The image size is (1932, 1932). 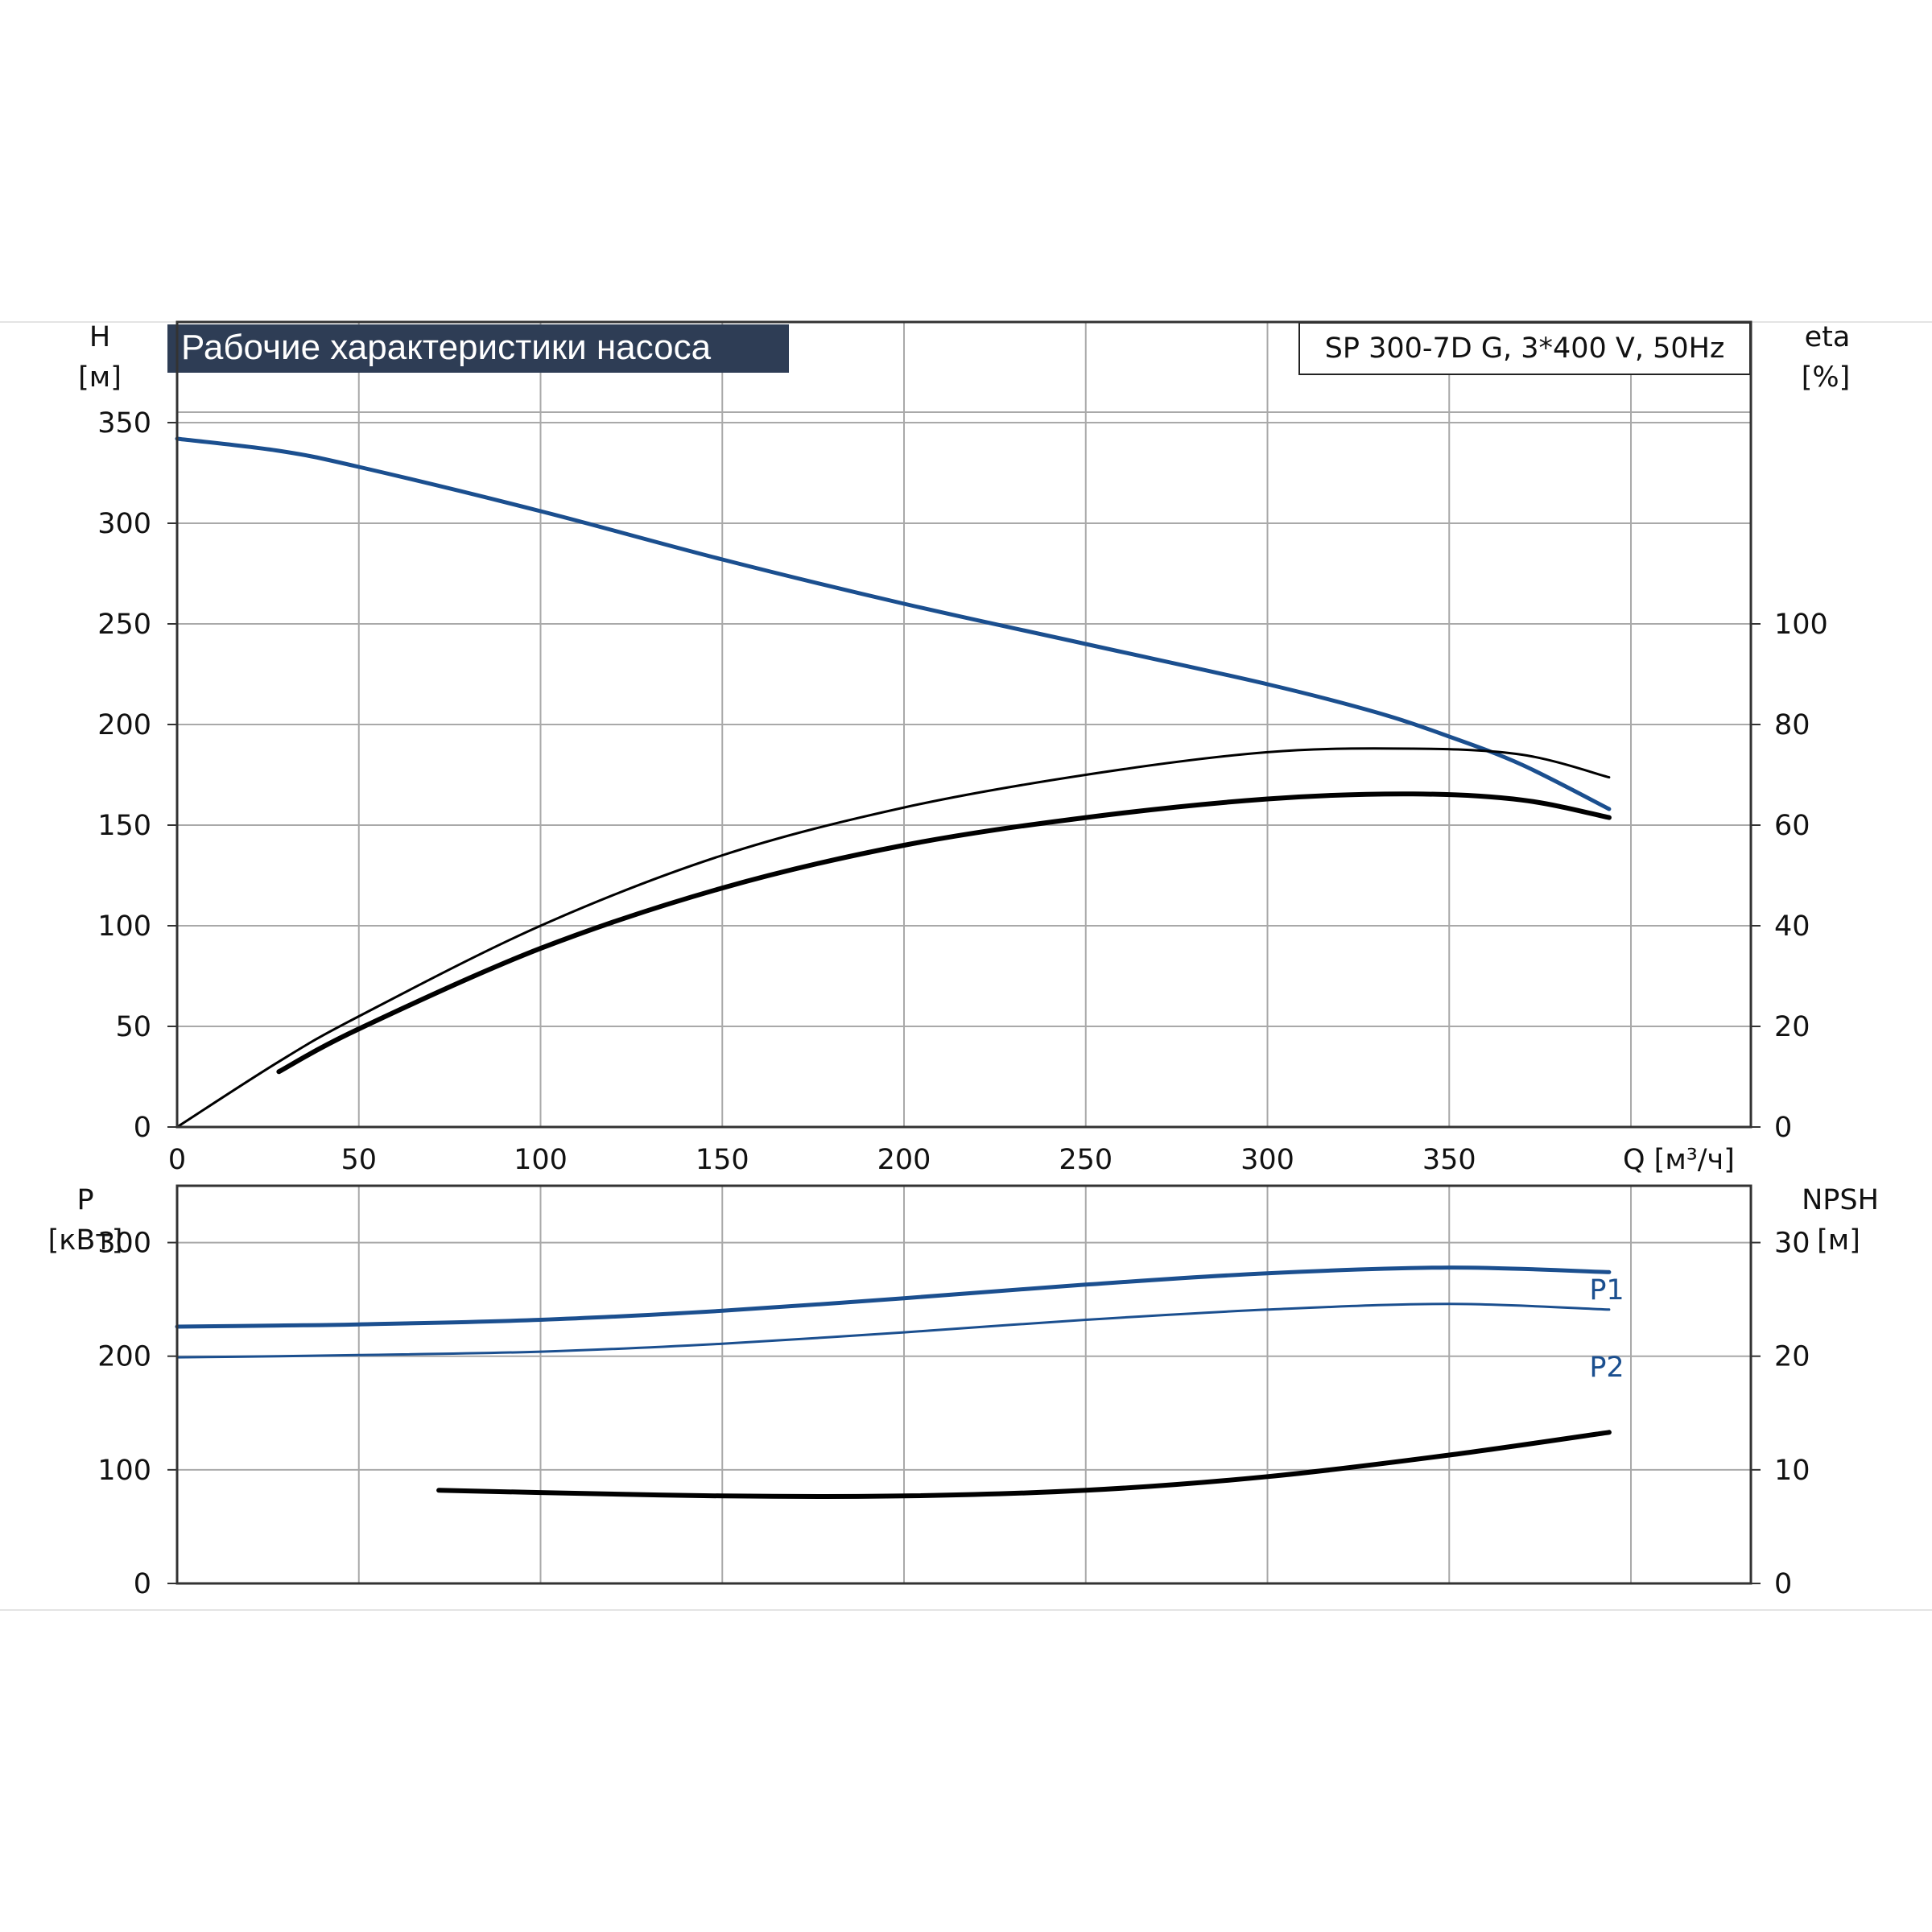 What do you see at coordinates (133, 1027) in the screenshot?
I see `y-tick-label-left: 50` at bounding box center [133, 1027].